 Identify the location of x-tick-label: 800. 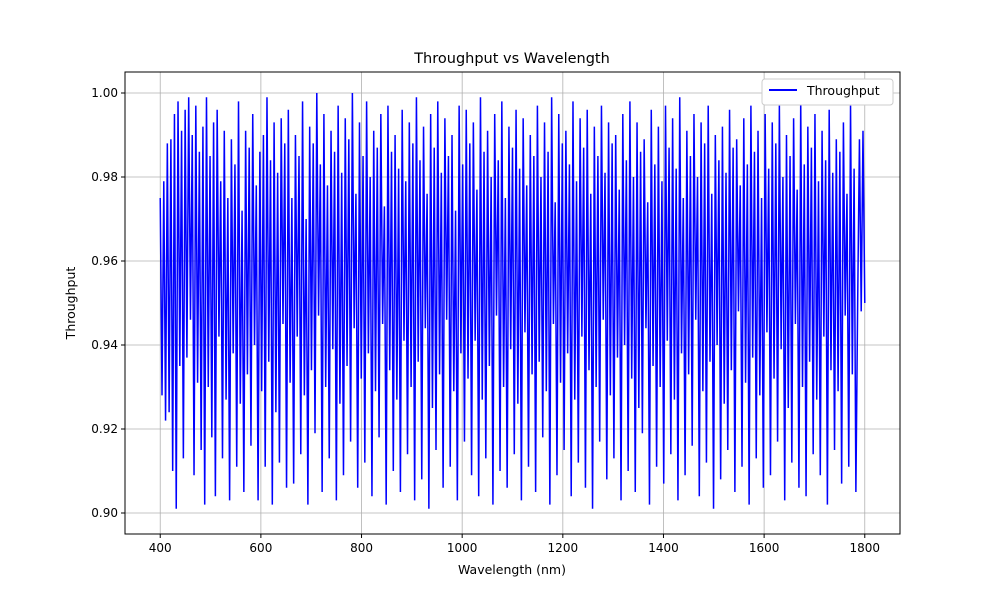
(361, 548).